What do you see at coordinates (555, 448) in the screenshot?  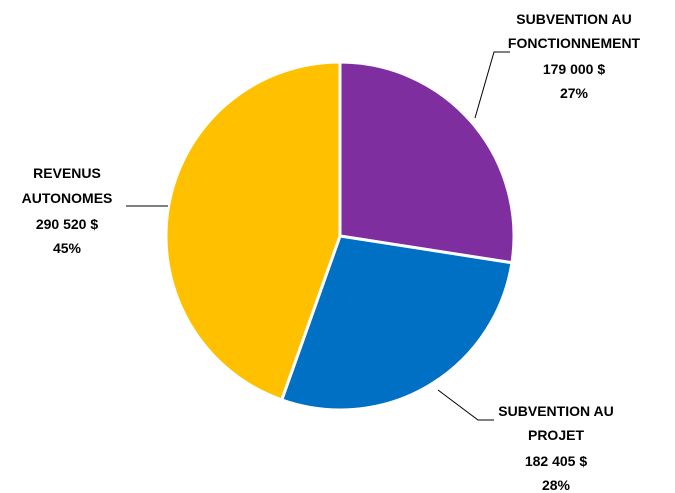 I see `data-label-subvention-projet: SUBVENTION AU PROJET 182 405 $ 28%` at bounding box center [555, 448].